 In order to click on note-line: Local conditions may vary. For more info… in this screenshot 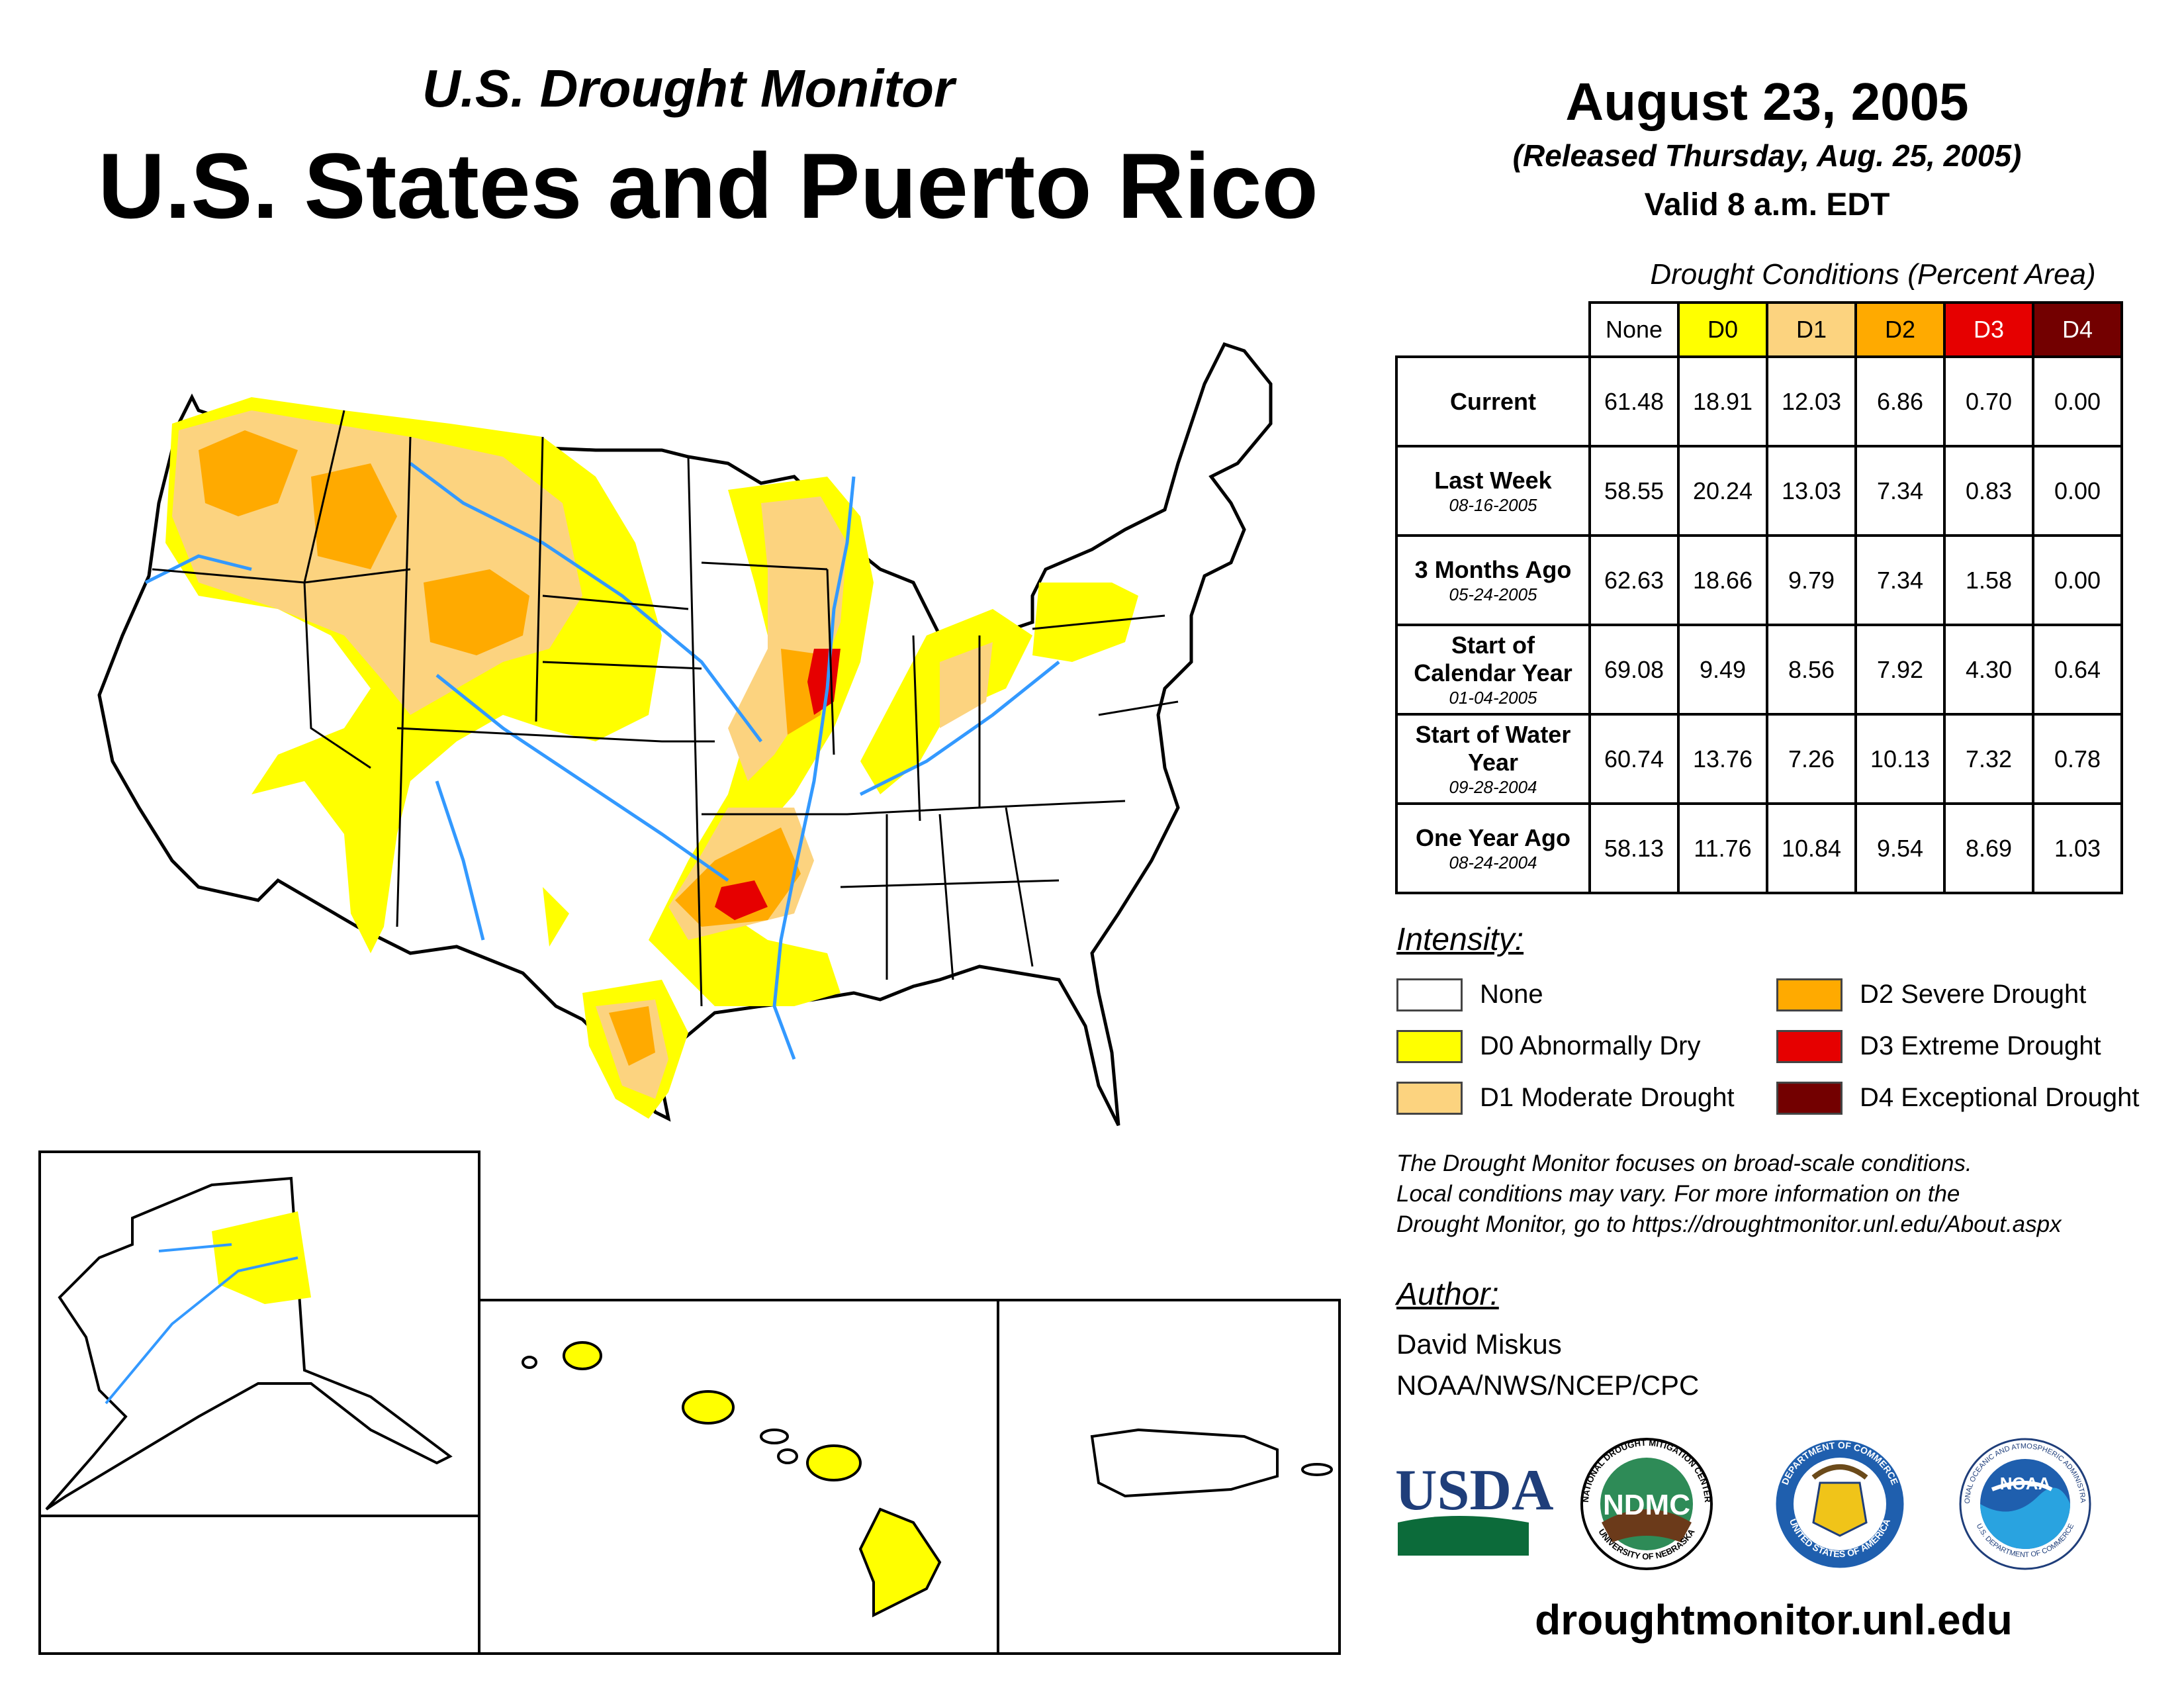, I will do `click(1678, 1194)`.